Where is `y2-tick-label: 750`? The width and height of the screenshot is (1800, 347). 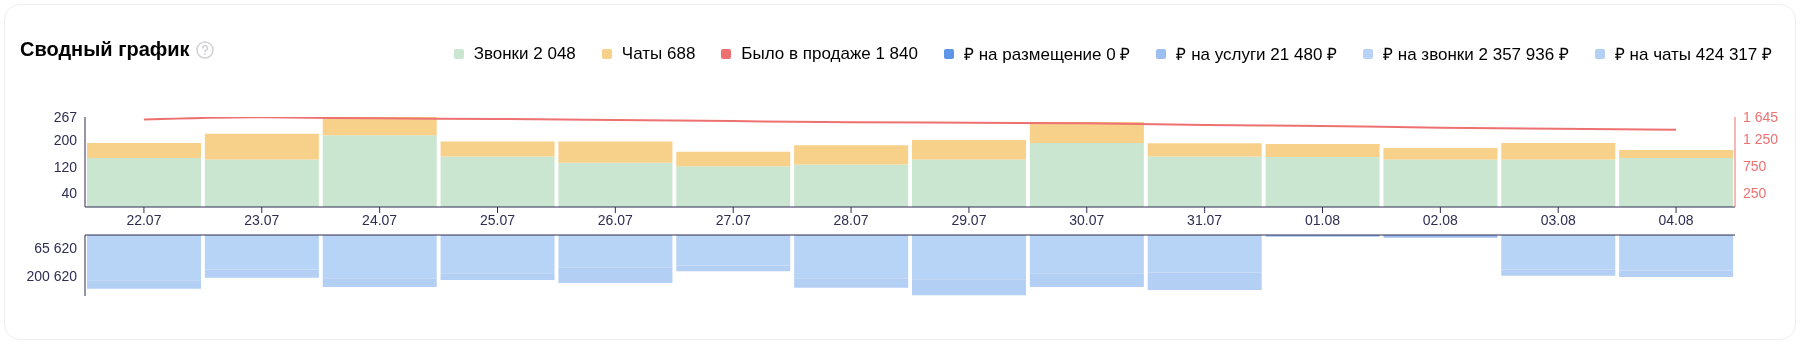 y2-tick-label: 750 is located at coordinates (1755, 165).